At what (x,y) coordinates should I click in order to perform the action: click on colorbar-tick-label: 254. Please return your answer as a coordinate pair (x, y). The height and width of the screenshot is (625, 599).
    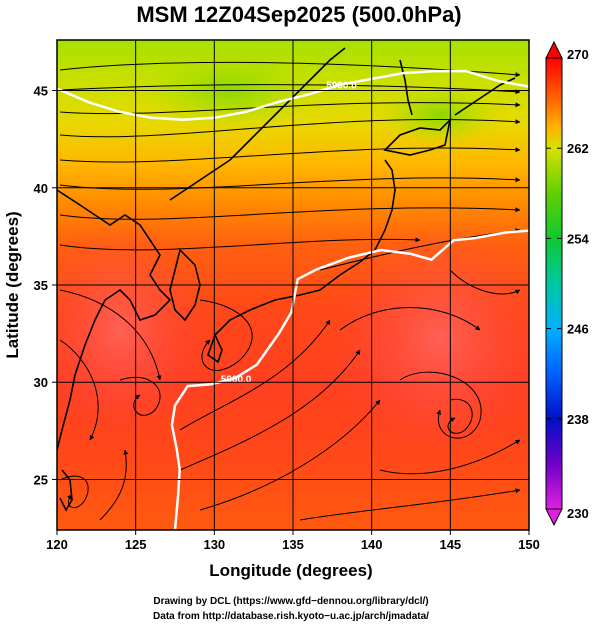
    Looking at the image, I should click on (578, 238).